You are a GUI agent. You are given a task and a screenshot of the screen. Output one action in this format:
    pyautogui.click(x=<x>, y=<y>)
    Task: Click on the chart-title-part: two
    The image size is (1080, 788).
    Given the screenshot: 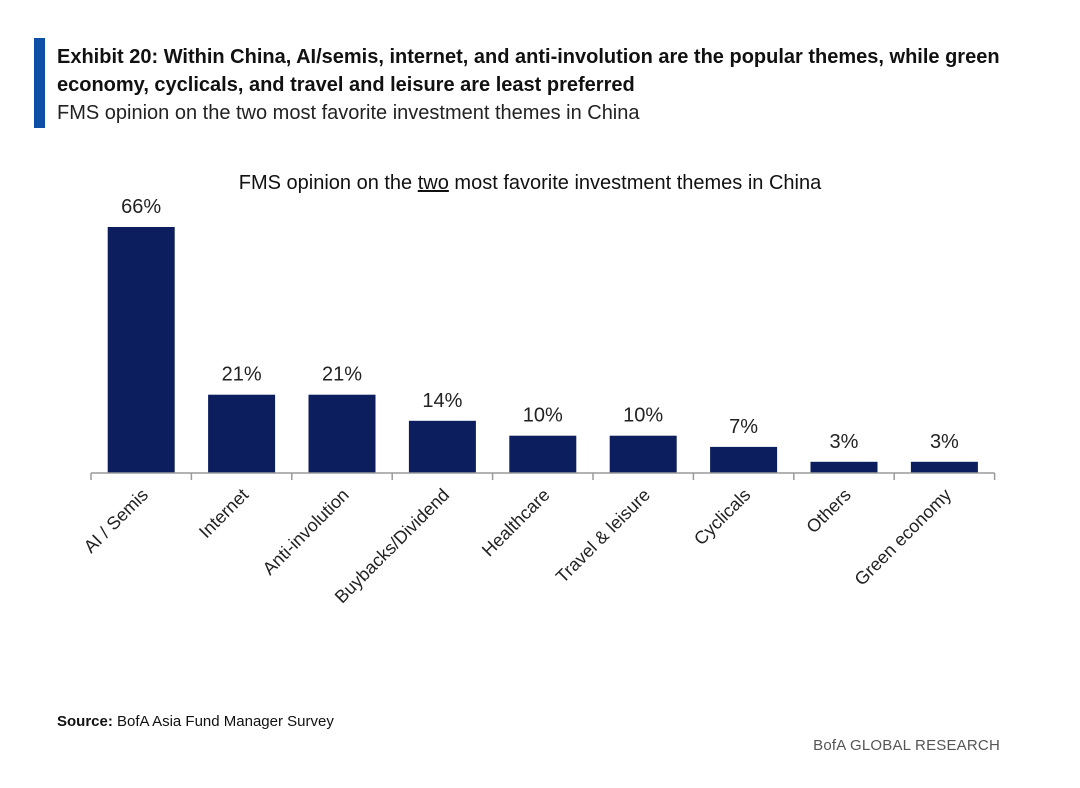 What is the action you would take?
    pyautogui.click(x=433, y=183)
    